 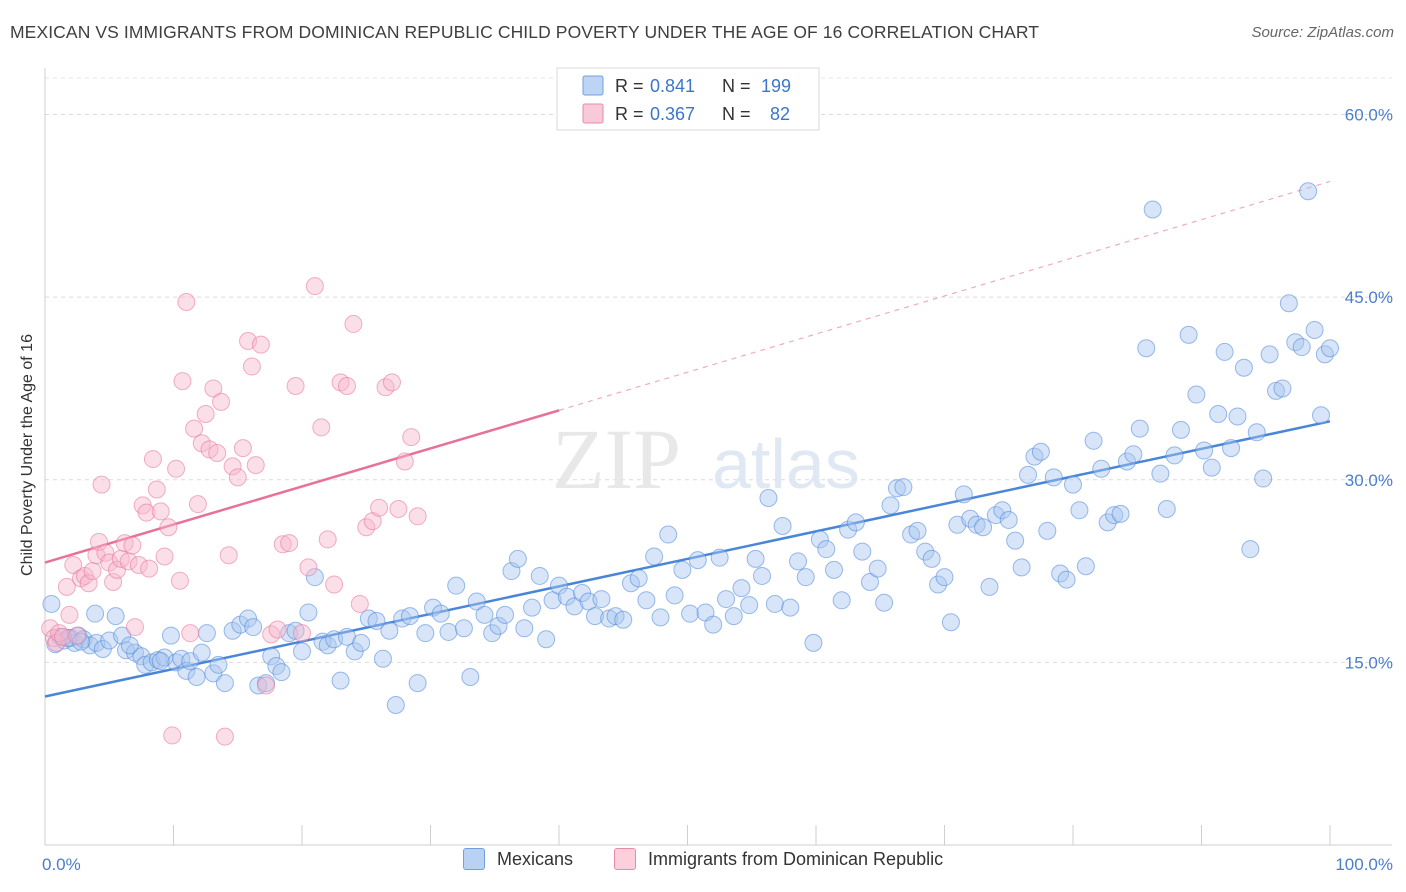 What do you see at coordinates (706, 459) in the screenshot?
I see `watermark: ZIP atlas` at bounding box center [706, 459].